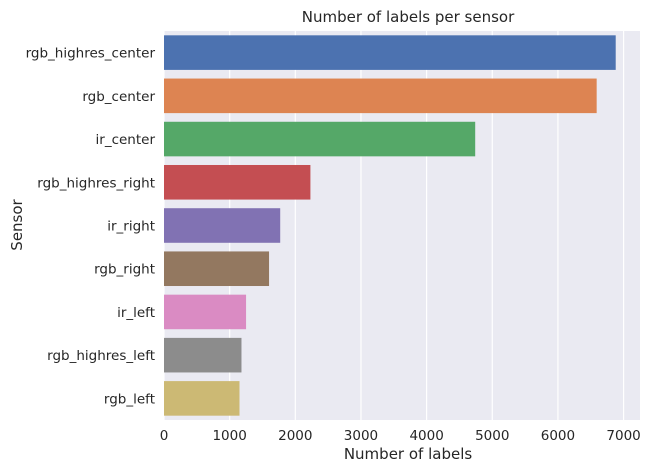 This screenshot has width=652, height=473. Describe the element at coordinates (131, 227) in the screenshot. I see `y-tick-label: ir_right` at that location.